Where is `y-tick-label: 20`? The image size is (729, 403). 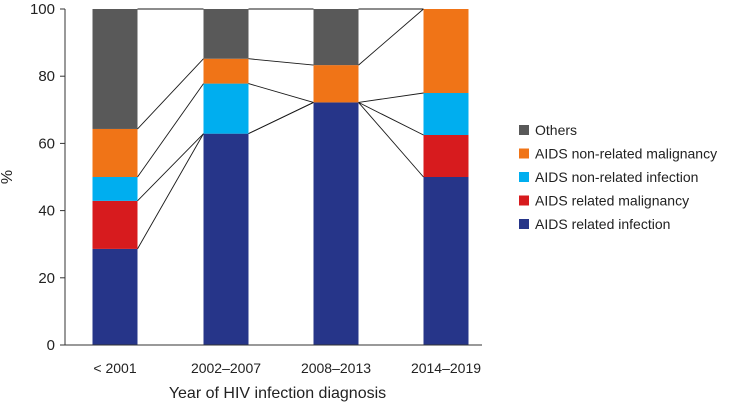
y-tick-label: 20 is located at coordinates (46, 278).